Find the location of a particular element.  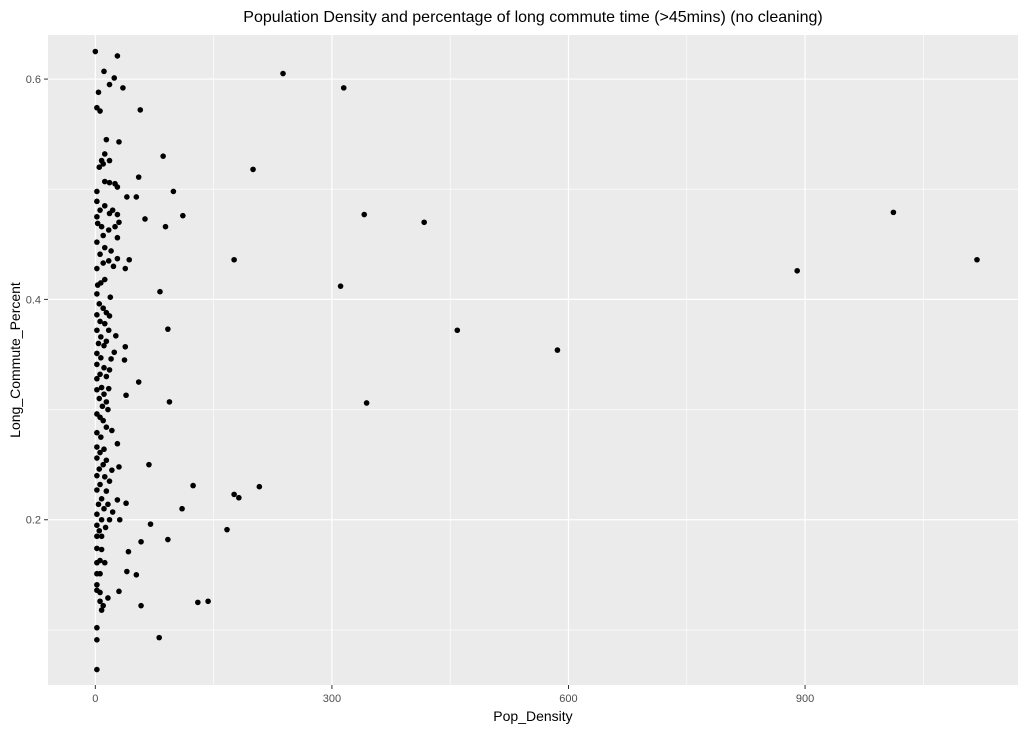

y-tick-label: 0.6 is located at coordinates (33, 80).